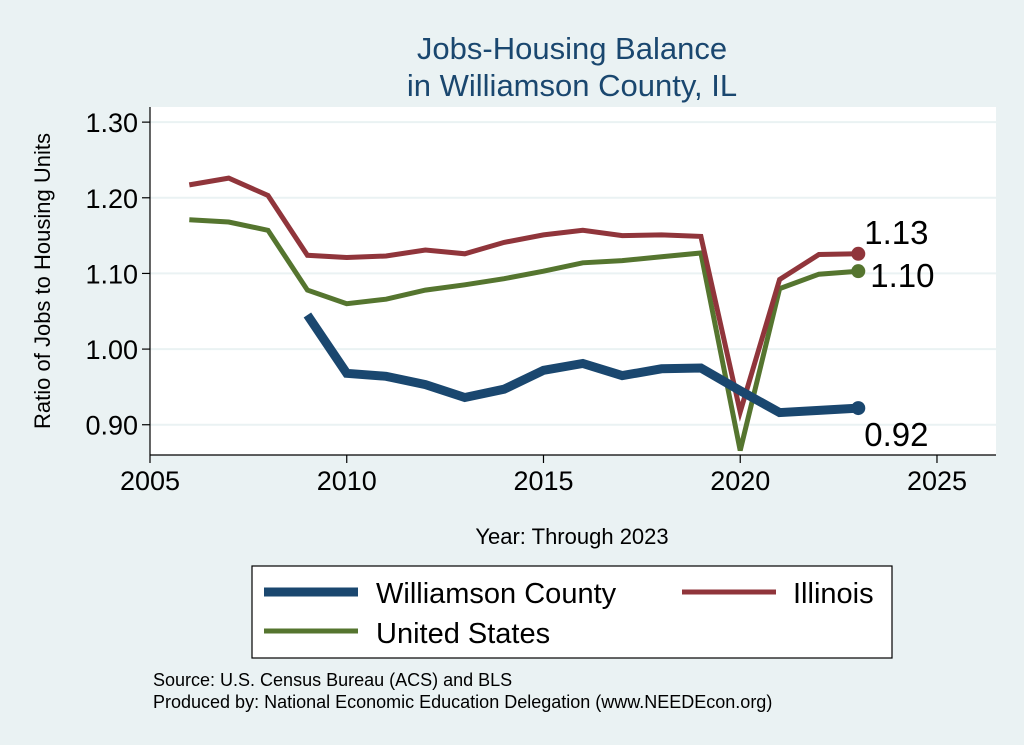 The height and width of the screenshot is (745, 1024). Describe the element at coordinates (347, 481) in the screenshot. I see `x-tick-label: 2010` at that location.